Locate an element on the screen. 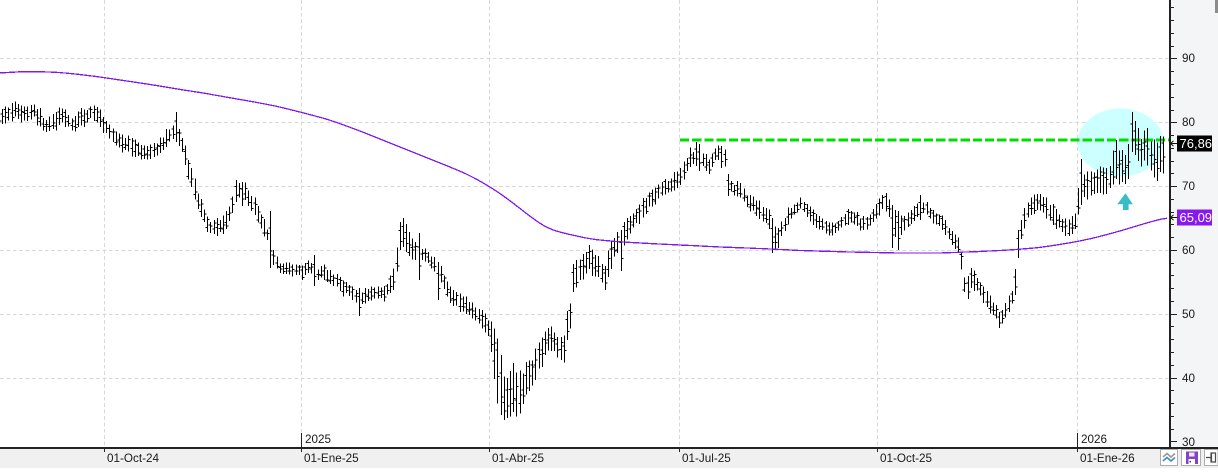 This screenshot has height=473, width=1218. svg-text: 90 is located at coordinates (1189, 58).